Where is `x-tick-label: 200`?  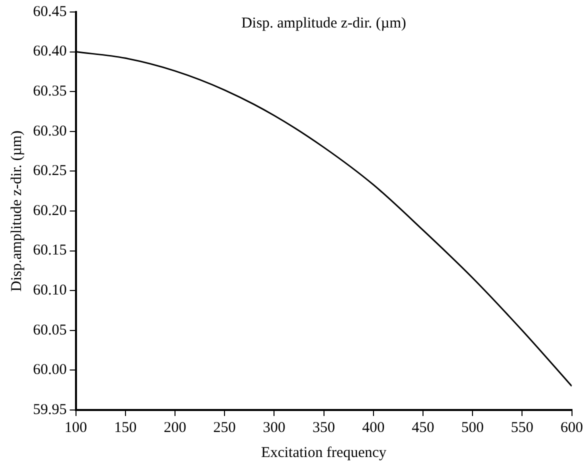
x-tick-label: 200 is located at coordinates (175, 428).